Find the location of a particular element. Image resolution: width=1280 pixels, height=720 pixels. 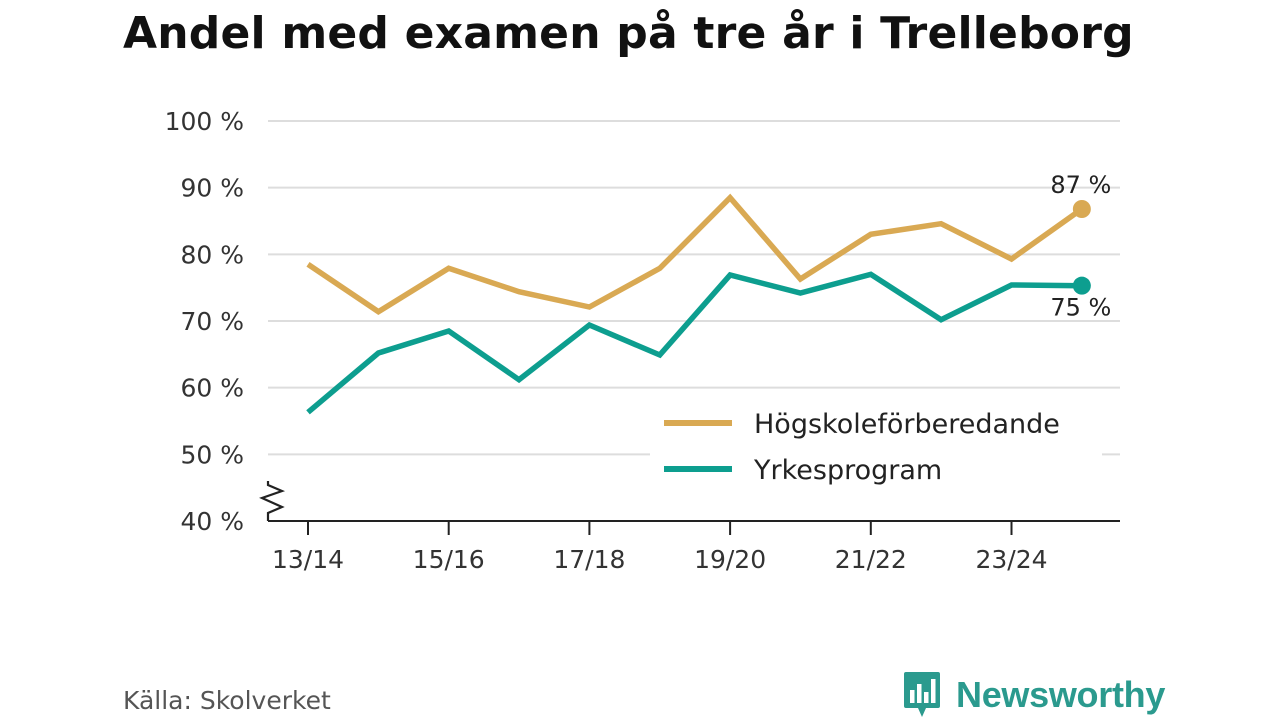

brand-logo: Newsworthy is located at coordinates (1033, 695).